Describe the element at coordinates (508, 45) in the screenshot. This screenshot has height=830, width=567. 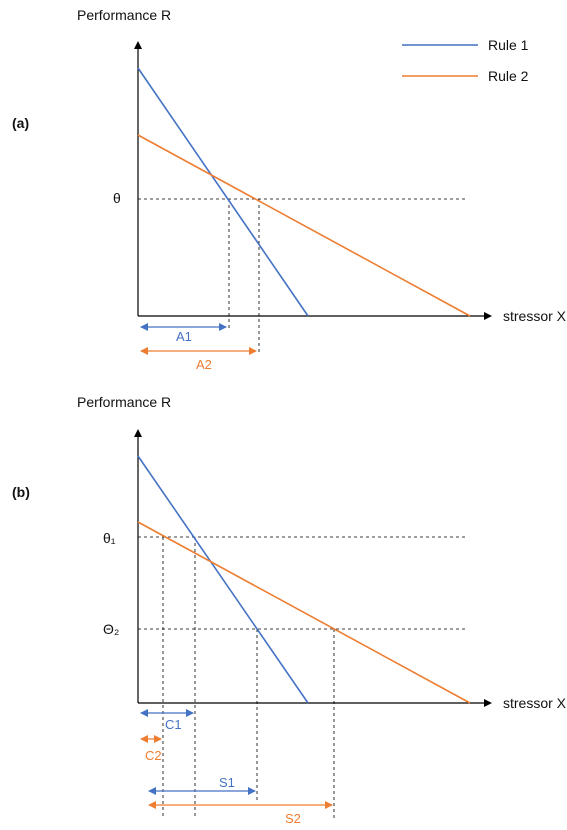
I see `legend-rule1-label: Rule 1` at that location.